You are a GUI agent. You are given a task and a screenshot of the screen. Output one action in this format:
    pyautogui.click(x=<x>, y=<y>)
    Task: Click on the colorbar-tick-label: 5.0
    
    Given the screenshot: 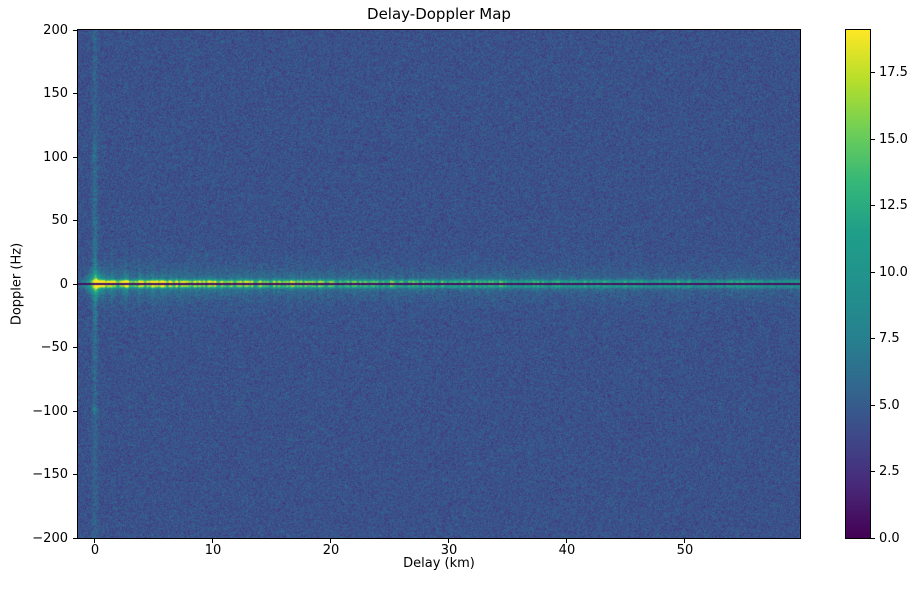 What is the action you would take?
    pyautogui.click(x=889, y=405)
    